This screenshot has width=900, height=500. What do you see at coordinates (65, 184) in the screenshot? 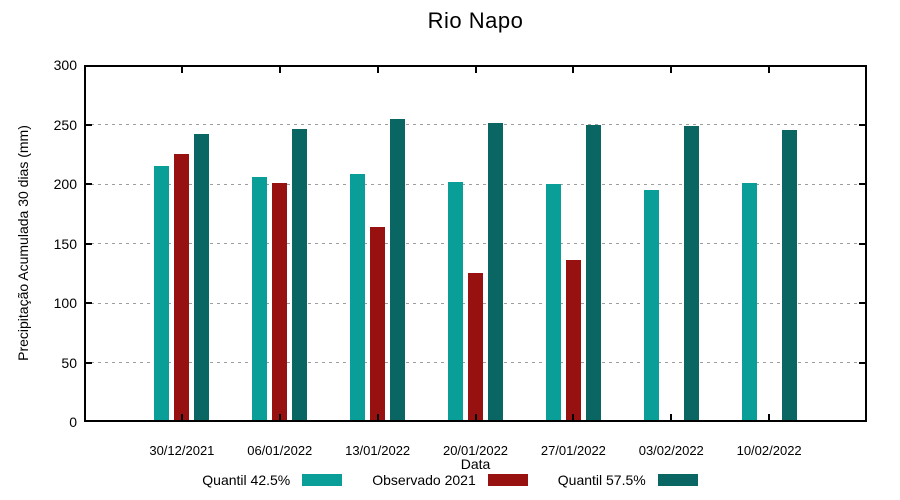
I see `y-tick-label: 200` at bounding box center [65, 184].